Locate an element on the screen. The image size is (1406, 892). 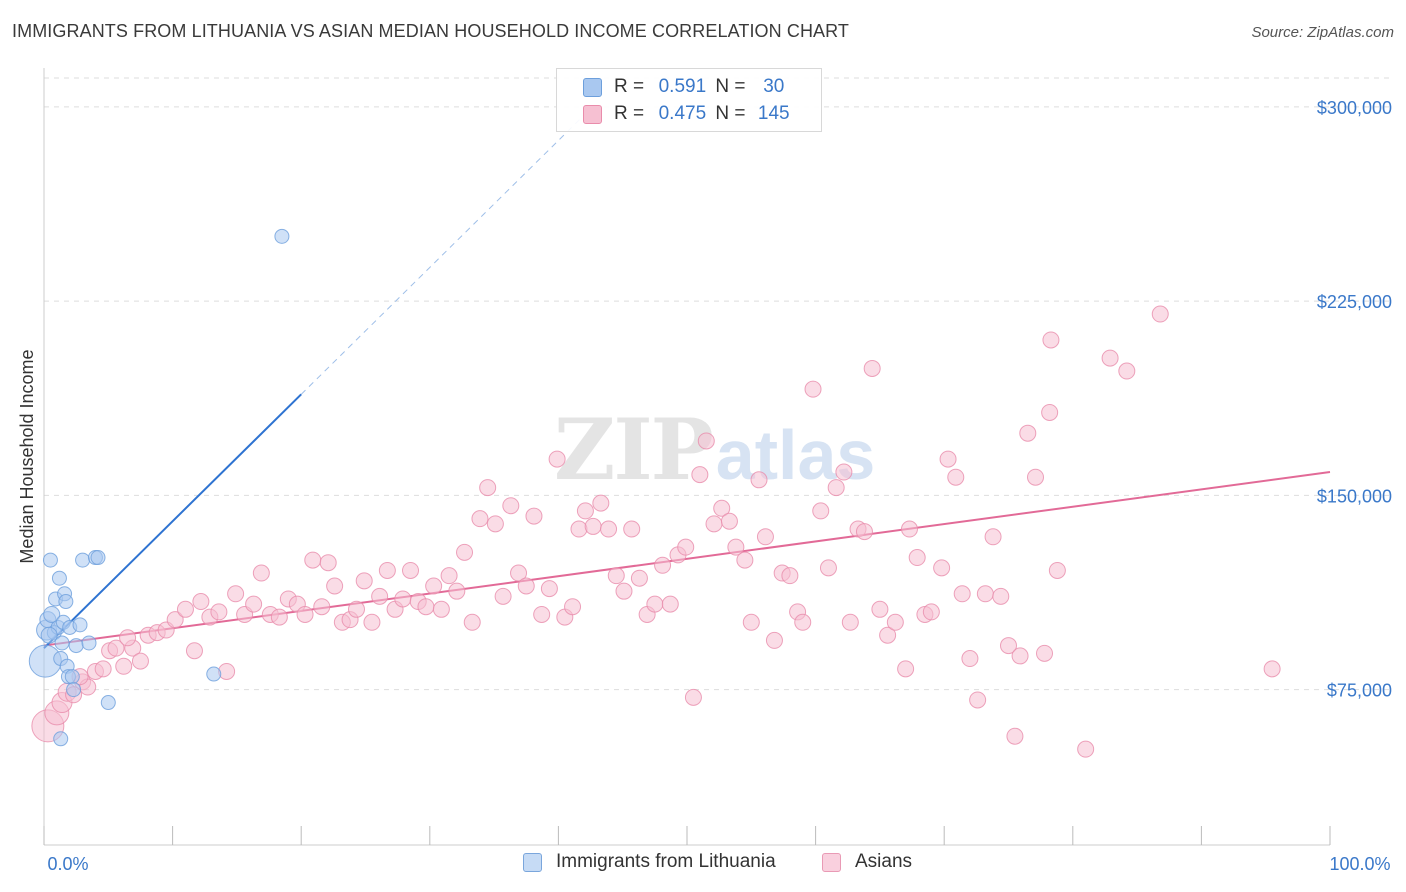
y-tick-label: $225,000 is located at coordinates (1354, 302).